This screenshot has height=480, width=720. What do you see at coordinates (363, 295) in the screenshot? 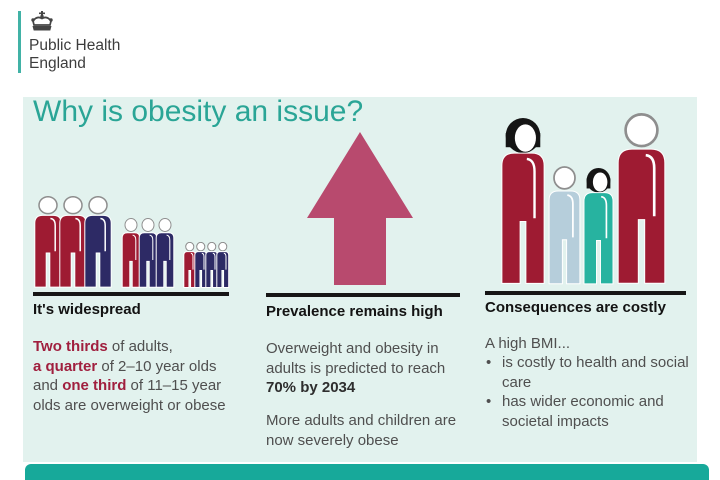
I see `divider-prevalence` at bounding box center [363, 295].